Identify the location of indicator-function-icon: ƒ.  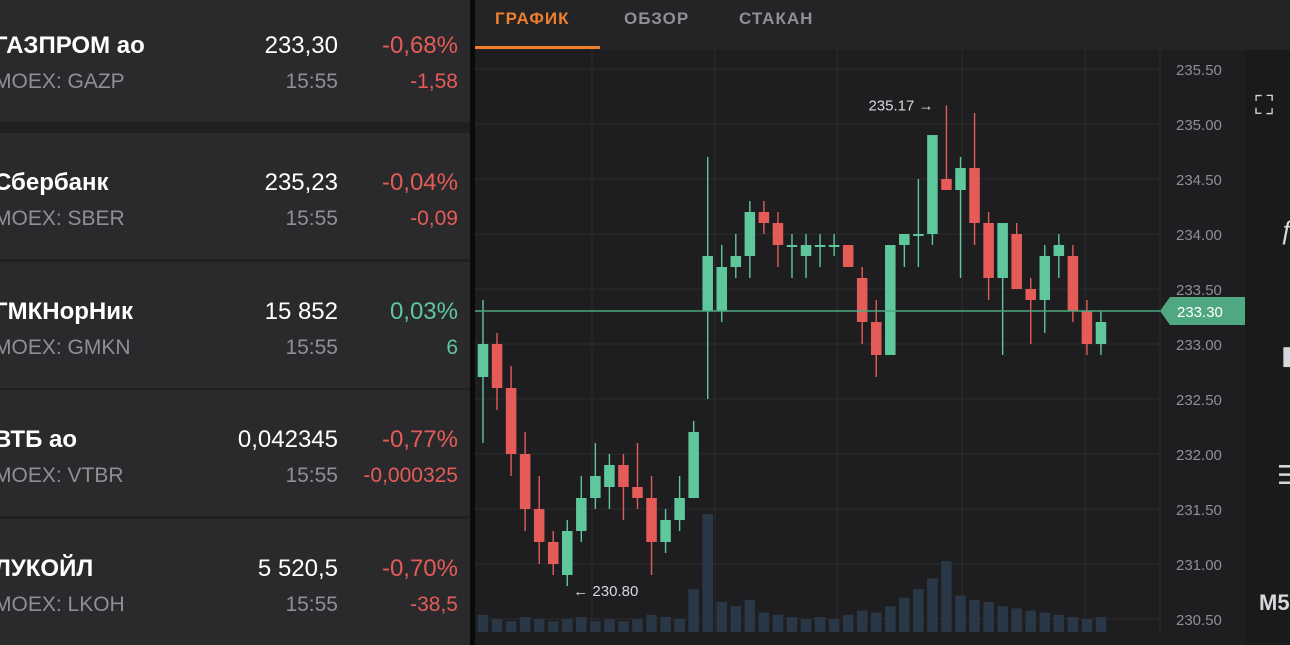
(1284, 230).